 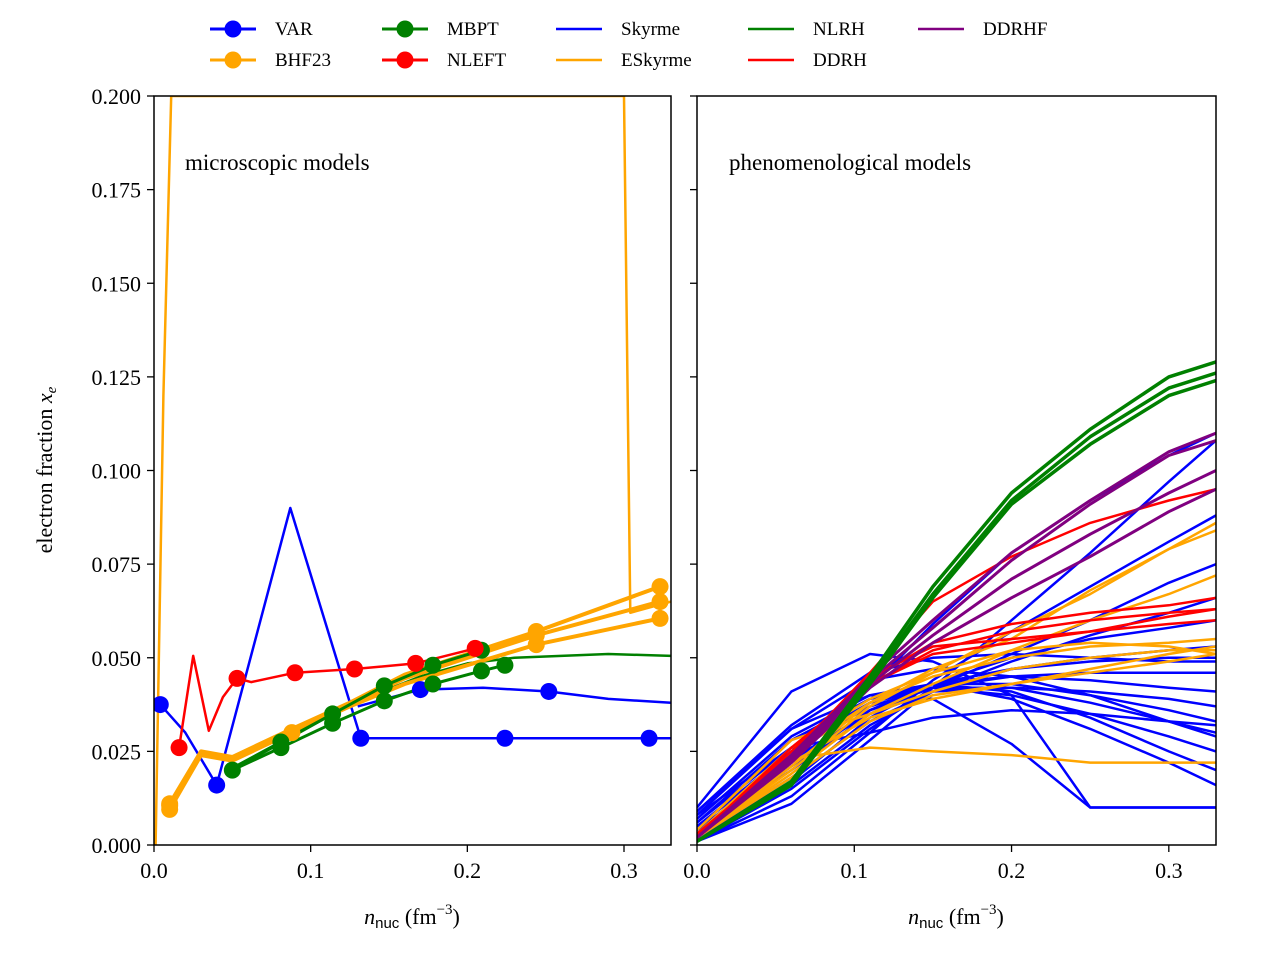 What do you see at coordinates (117, 377) in the screenshot?
I see `left-y-tick-label: 0.125` at bounding box center [117, 377].